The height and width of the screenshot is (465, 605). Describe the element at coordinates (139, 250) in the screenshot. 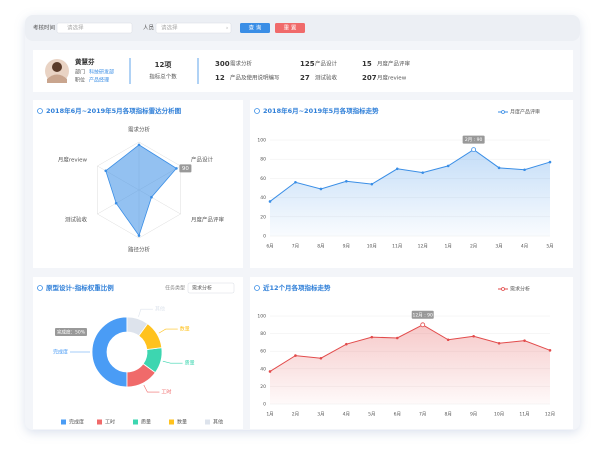

I see `axis-label: 路径分析` at that location.